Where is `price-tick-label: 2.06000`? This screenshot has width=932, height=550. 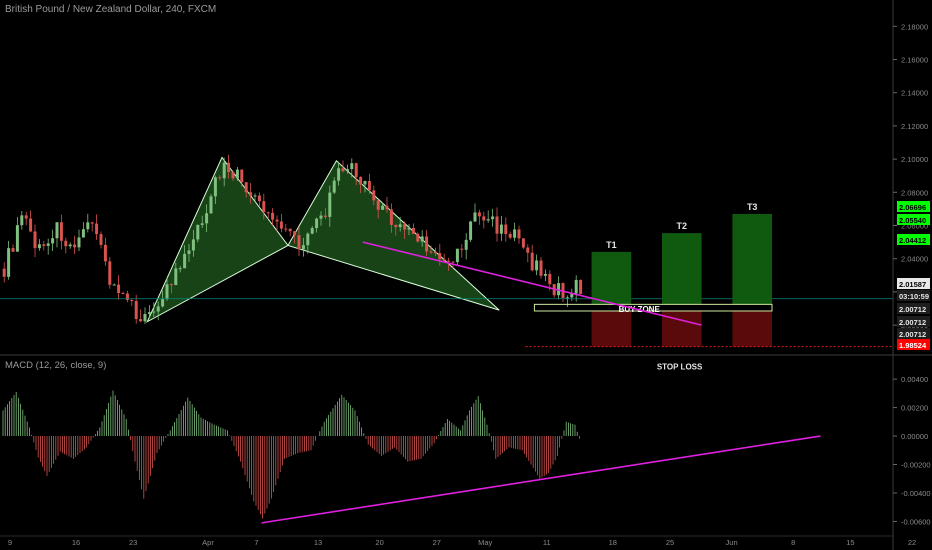
price-tick-label: 2.06000 is located at coordinates (914, 226).